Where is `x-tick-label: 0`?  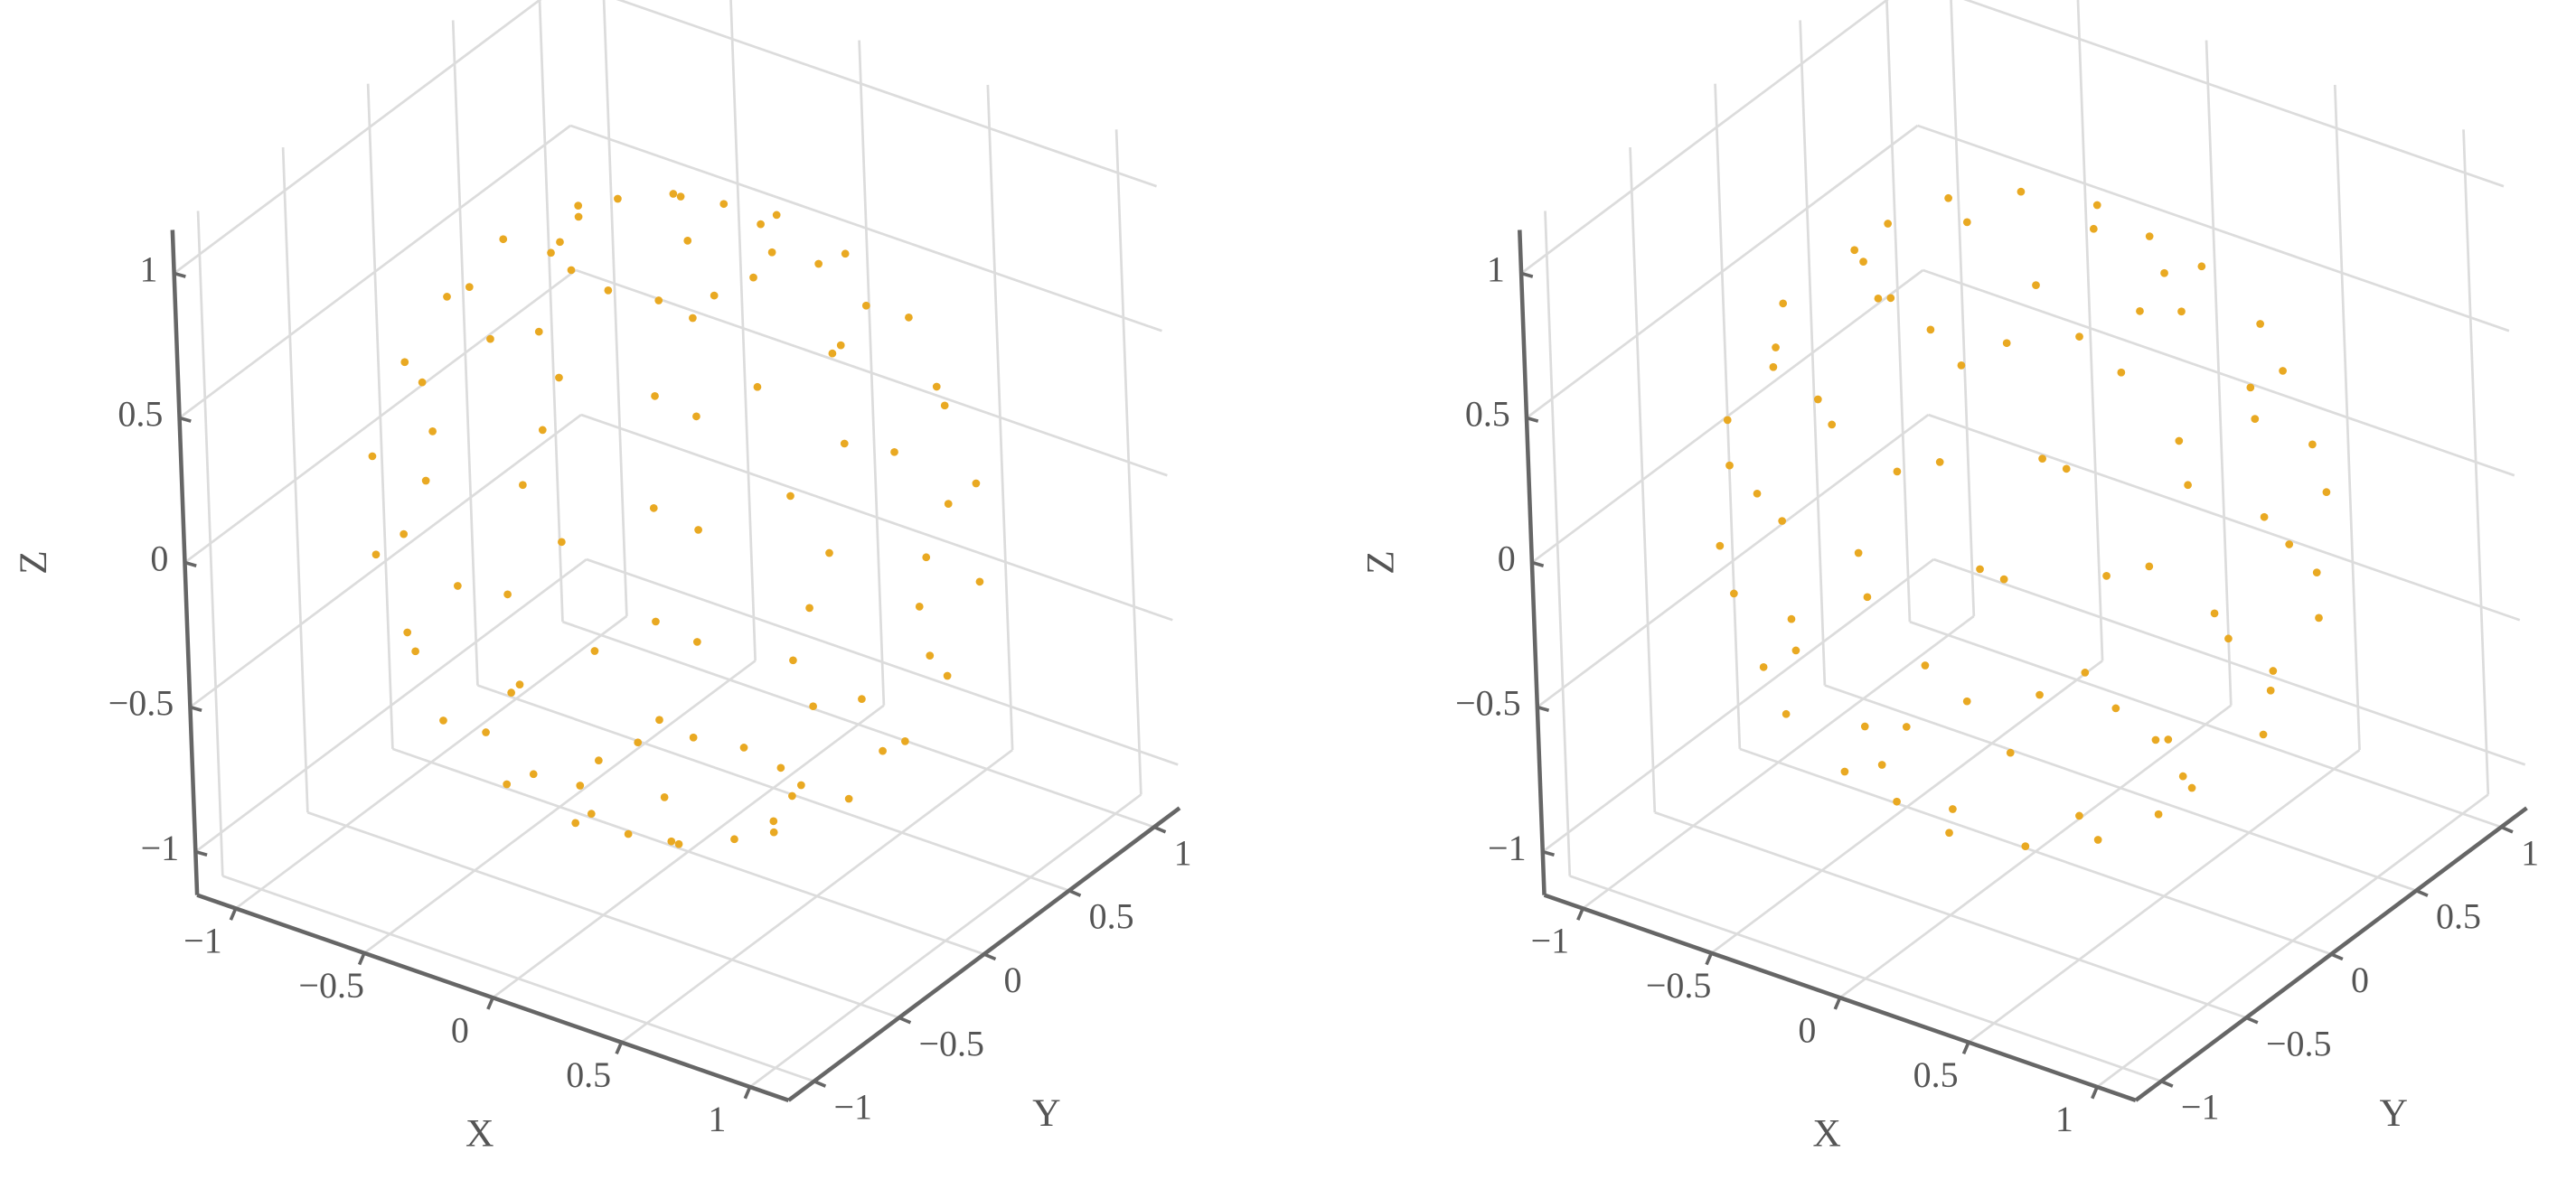
x-tick-label: 0 is located at coordinates (460, 1029).